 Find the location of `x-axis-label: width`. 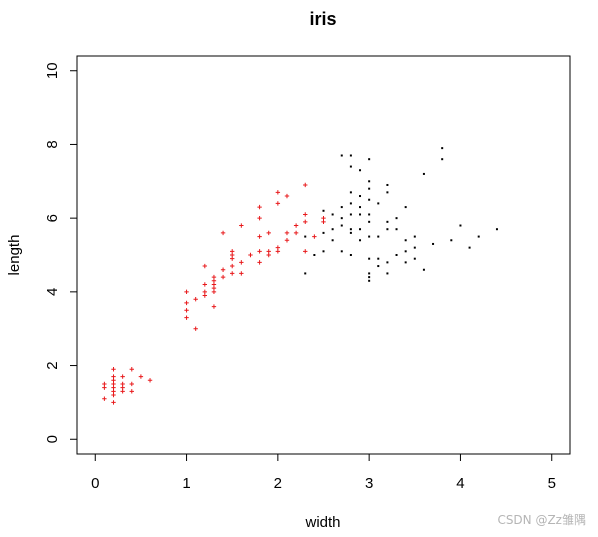

x-axis-label: width is located at coordinates (322, 522).